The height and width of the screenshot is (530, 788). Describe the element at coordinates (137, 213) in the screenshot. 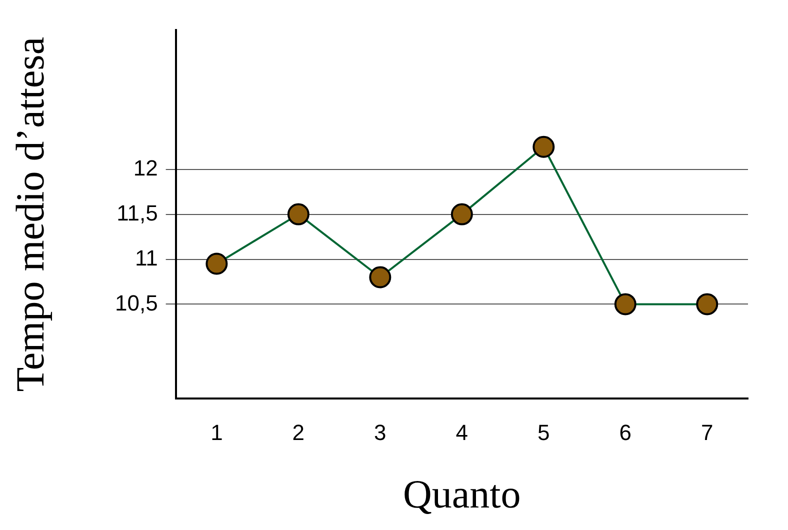

I see `y-tick-label: 11,5` at that location.